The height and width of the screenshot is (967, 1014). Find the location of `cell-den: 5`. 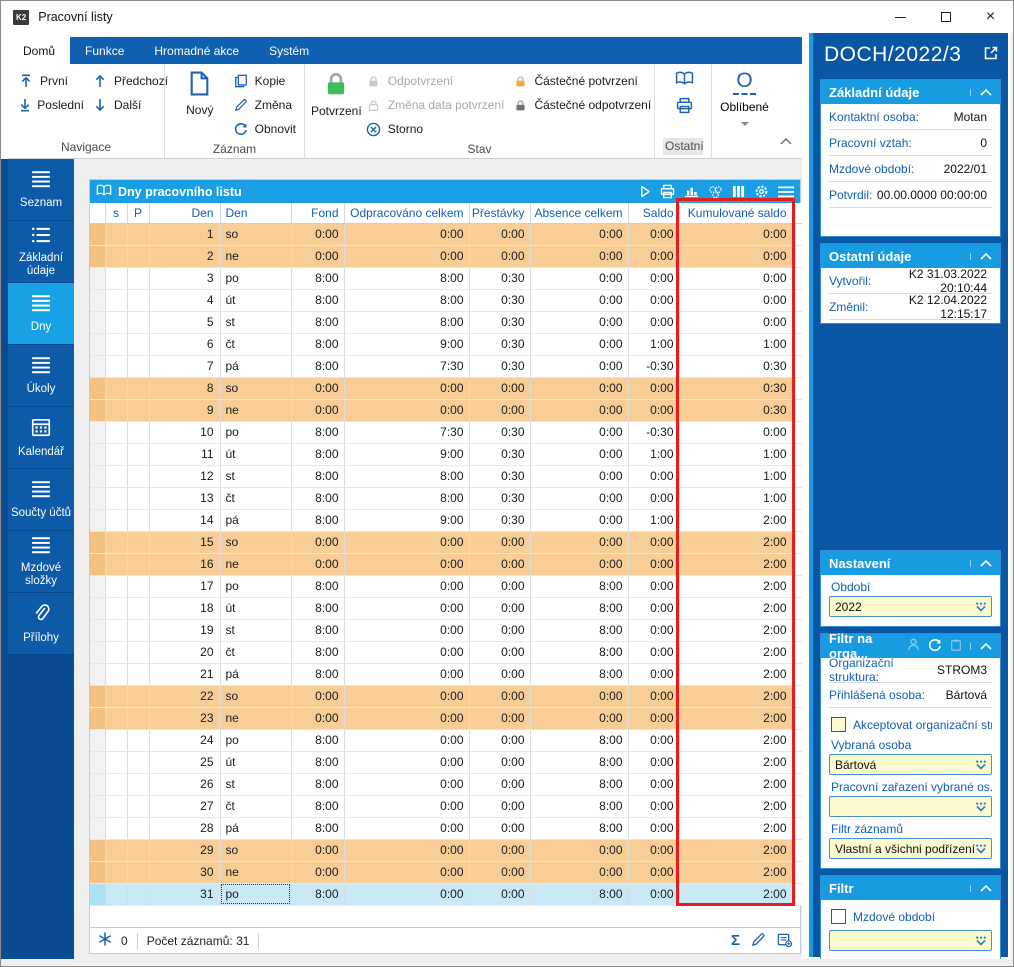

cell-den: 5 is located at coordinates (185, 322).